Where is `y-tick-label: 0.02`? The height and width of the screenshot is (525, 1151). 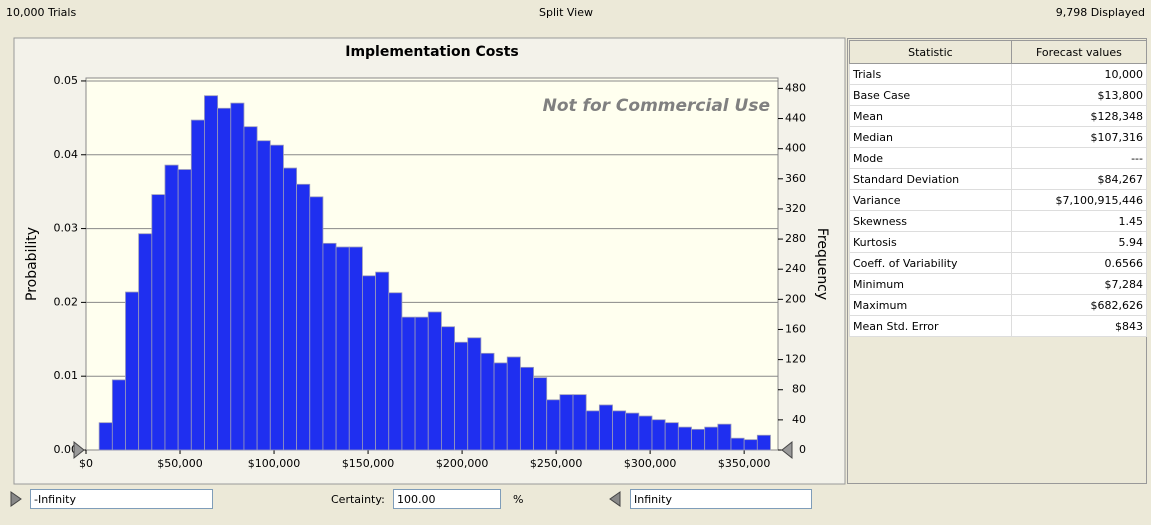
y-tick-label: 0.02 is located at coordinates (66, 301).